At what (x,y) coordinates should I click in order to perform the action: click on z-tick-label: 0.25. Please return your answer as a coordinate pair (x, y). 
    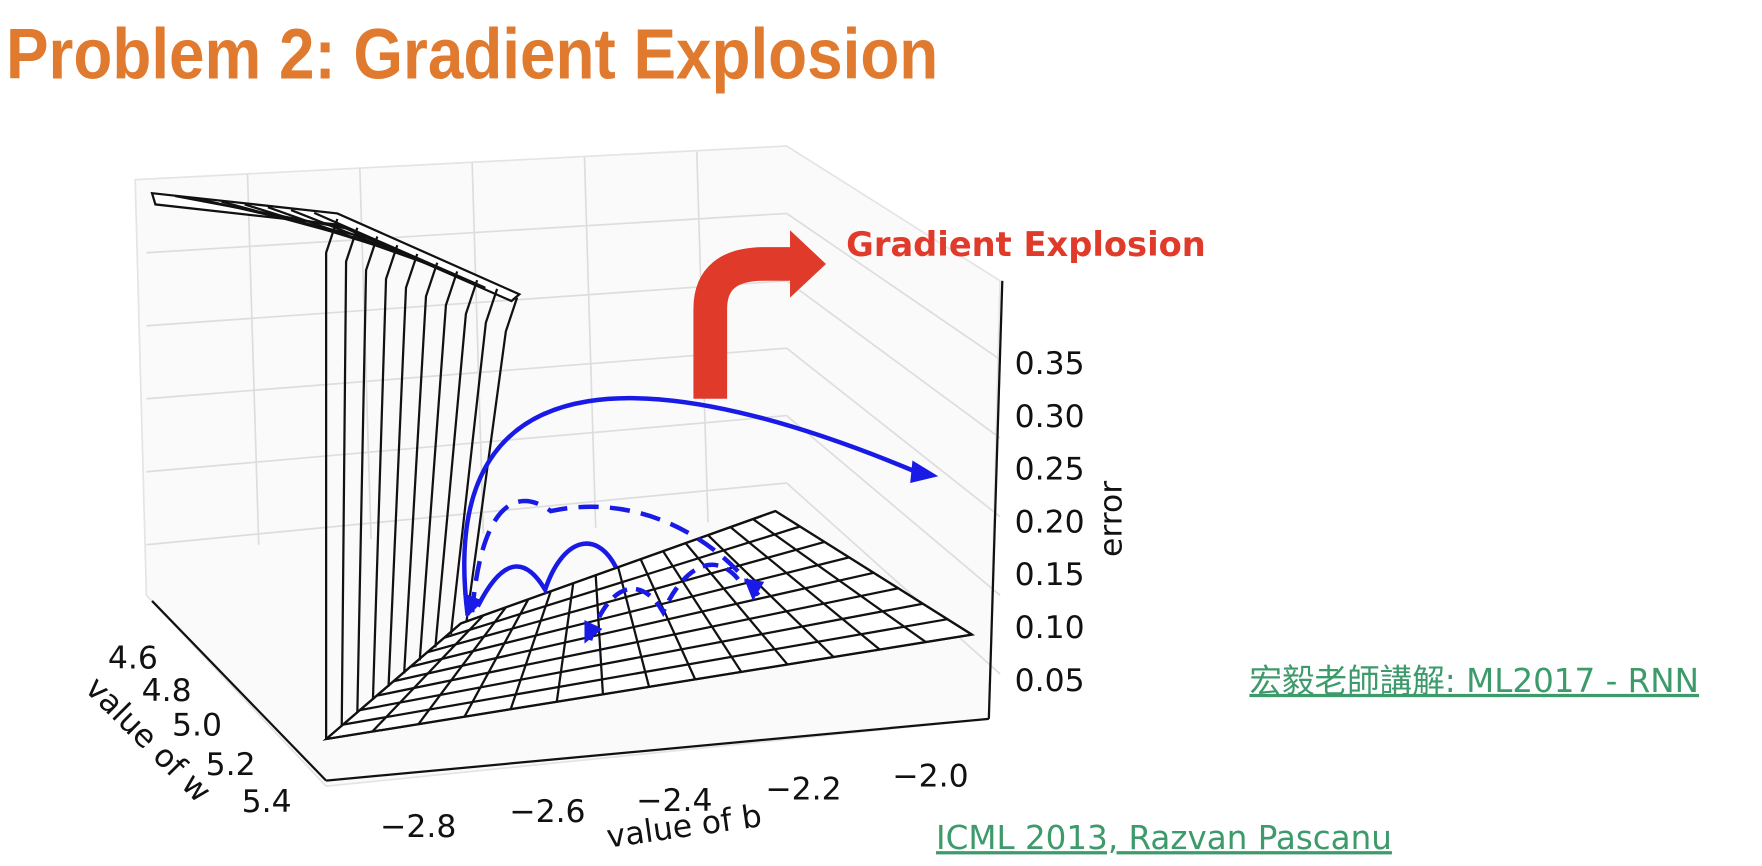
    Looking at the image, I should click on (1050, 470).